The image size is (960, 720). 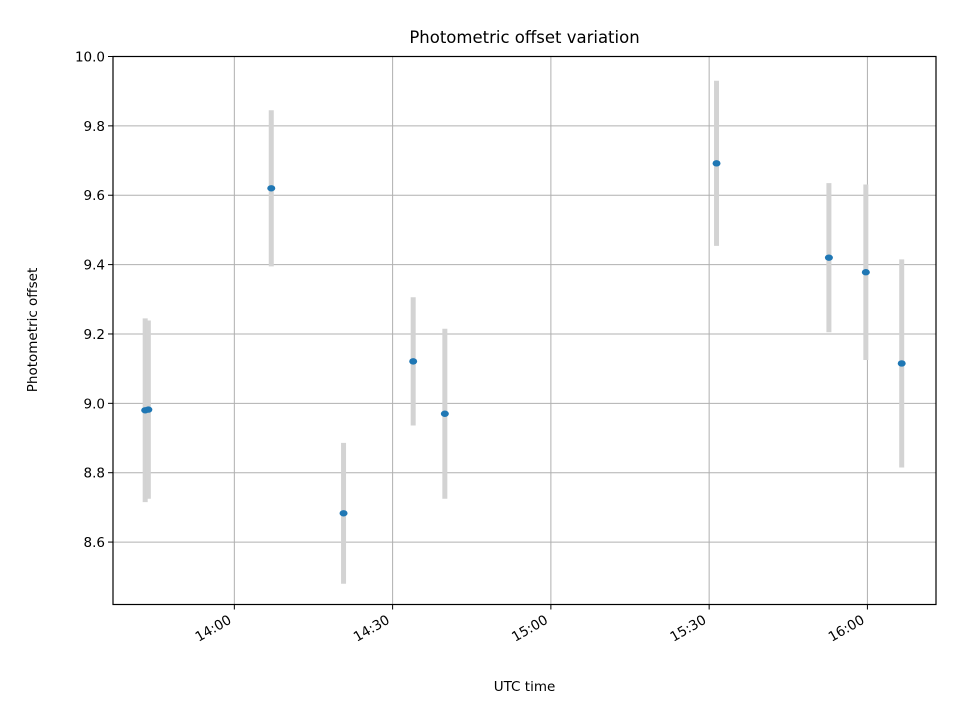 I want to click on y-tick-label: 9.4, so click(x=94, y=266).